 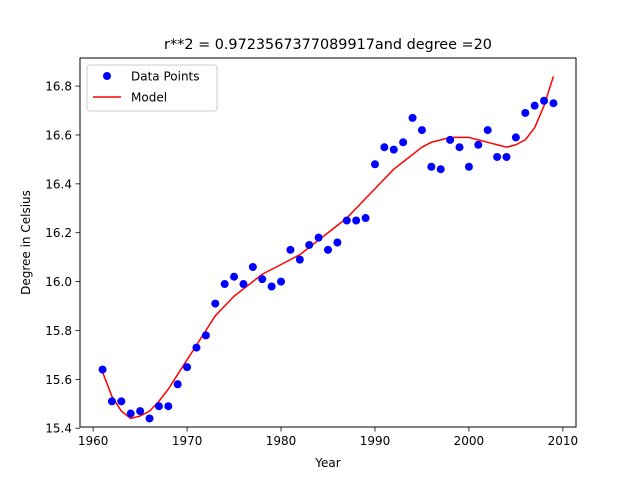 I want to click on y-tick-label: 16.0, so click(x=58, y=282).